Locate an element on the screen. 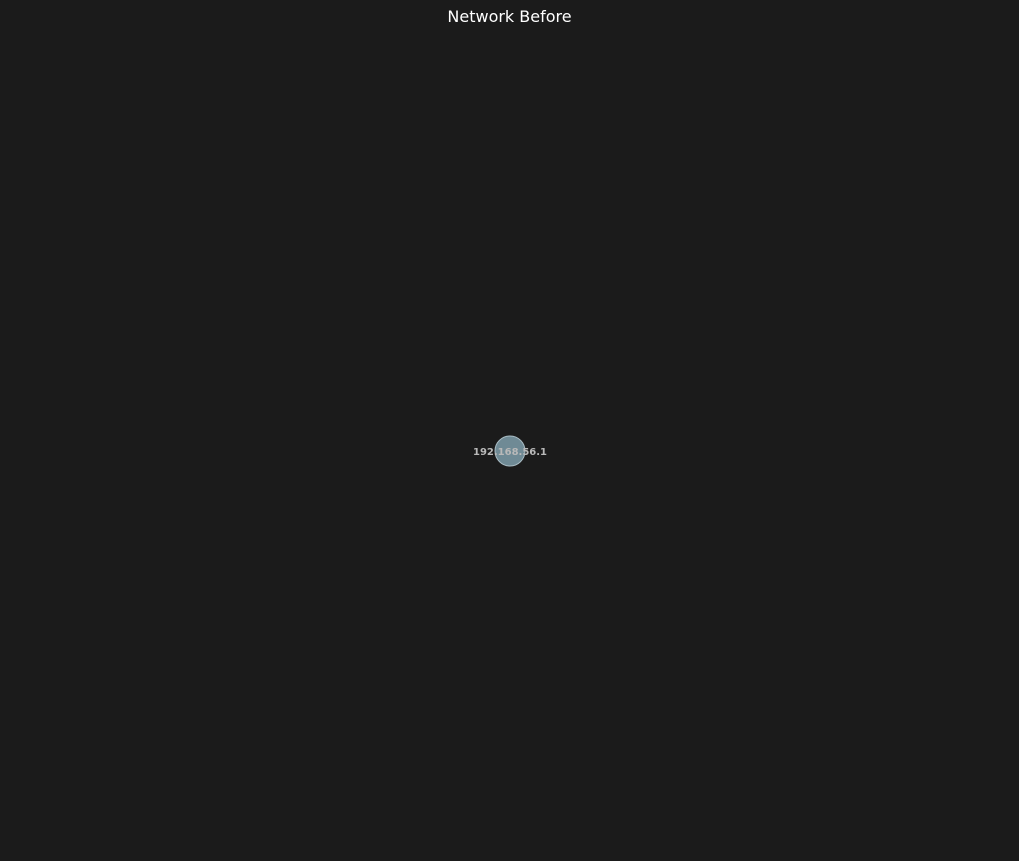 The width and height of the screenshot is (1019, 861). node-circle is located at coordinates (510, 451).